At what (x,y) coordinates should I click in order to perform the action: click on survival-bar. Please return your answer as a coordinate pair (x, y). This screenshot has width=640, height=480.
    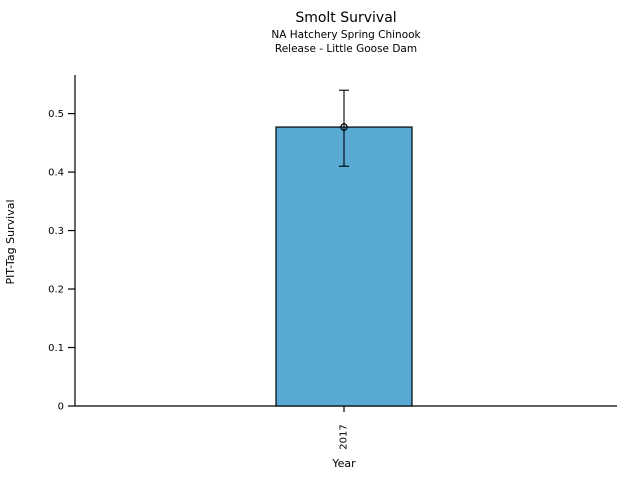
    Looking at the image, I should click on (344, 266).